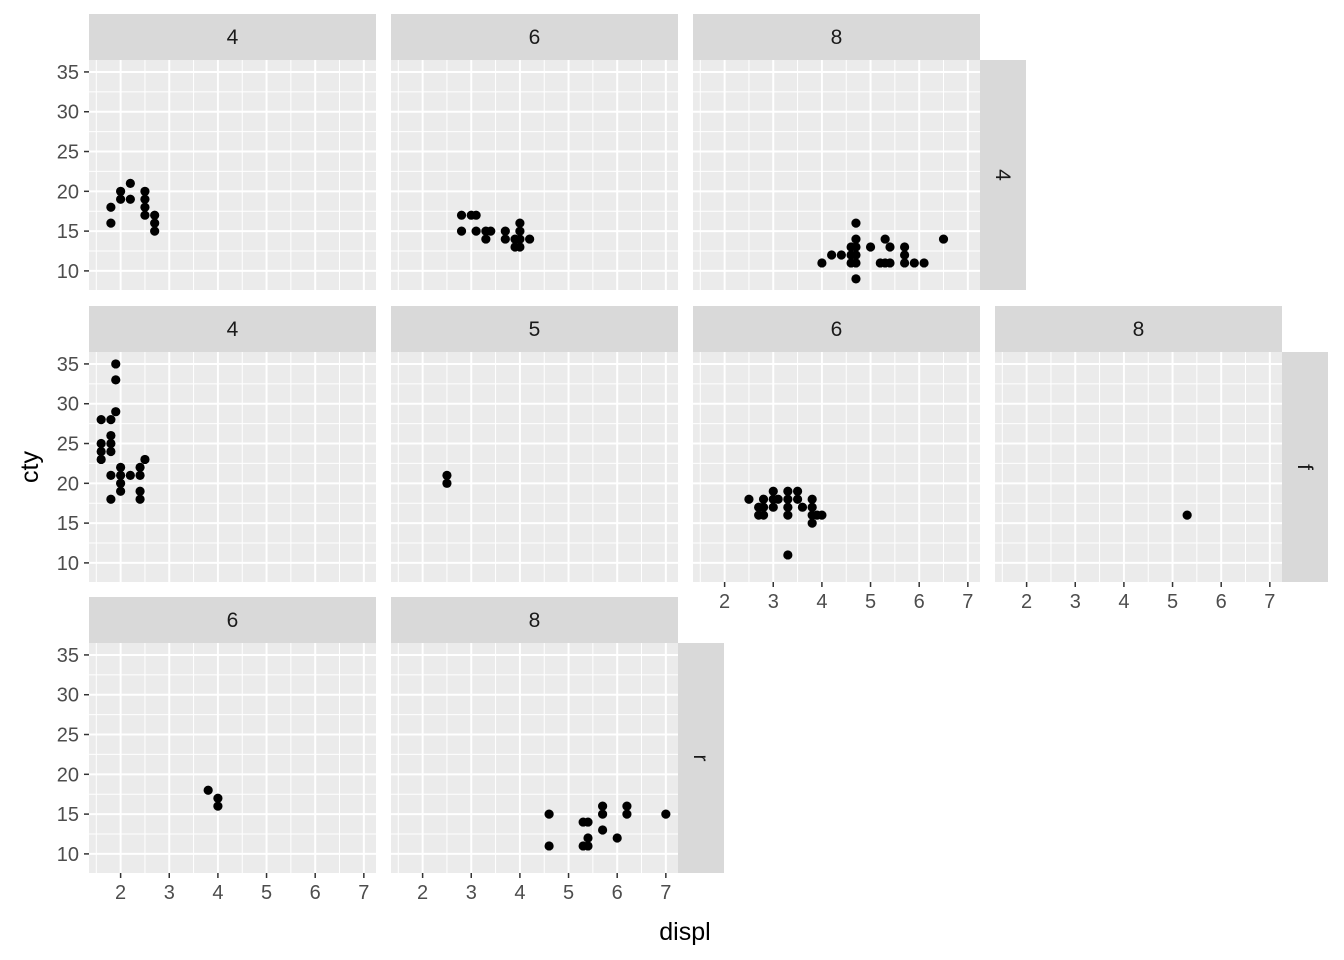  What do you see at coordinates (30, 467) in the screenshot?
I see `y-axis-title: cty` at bounding box center [30, 467].